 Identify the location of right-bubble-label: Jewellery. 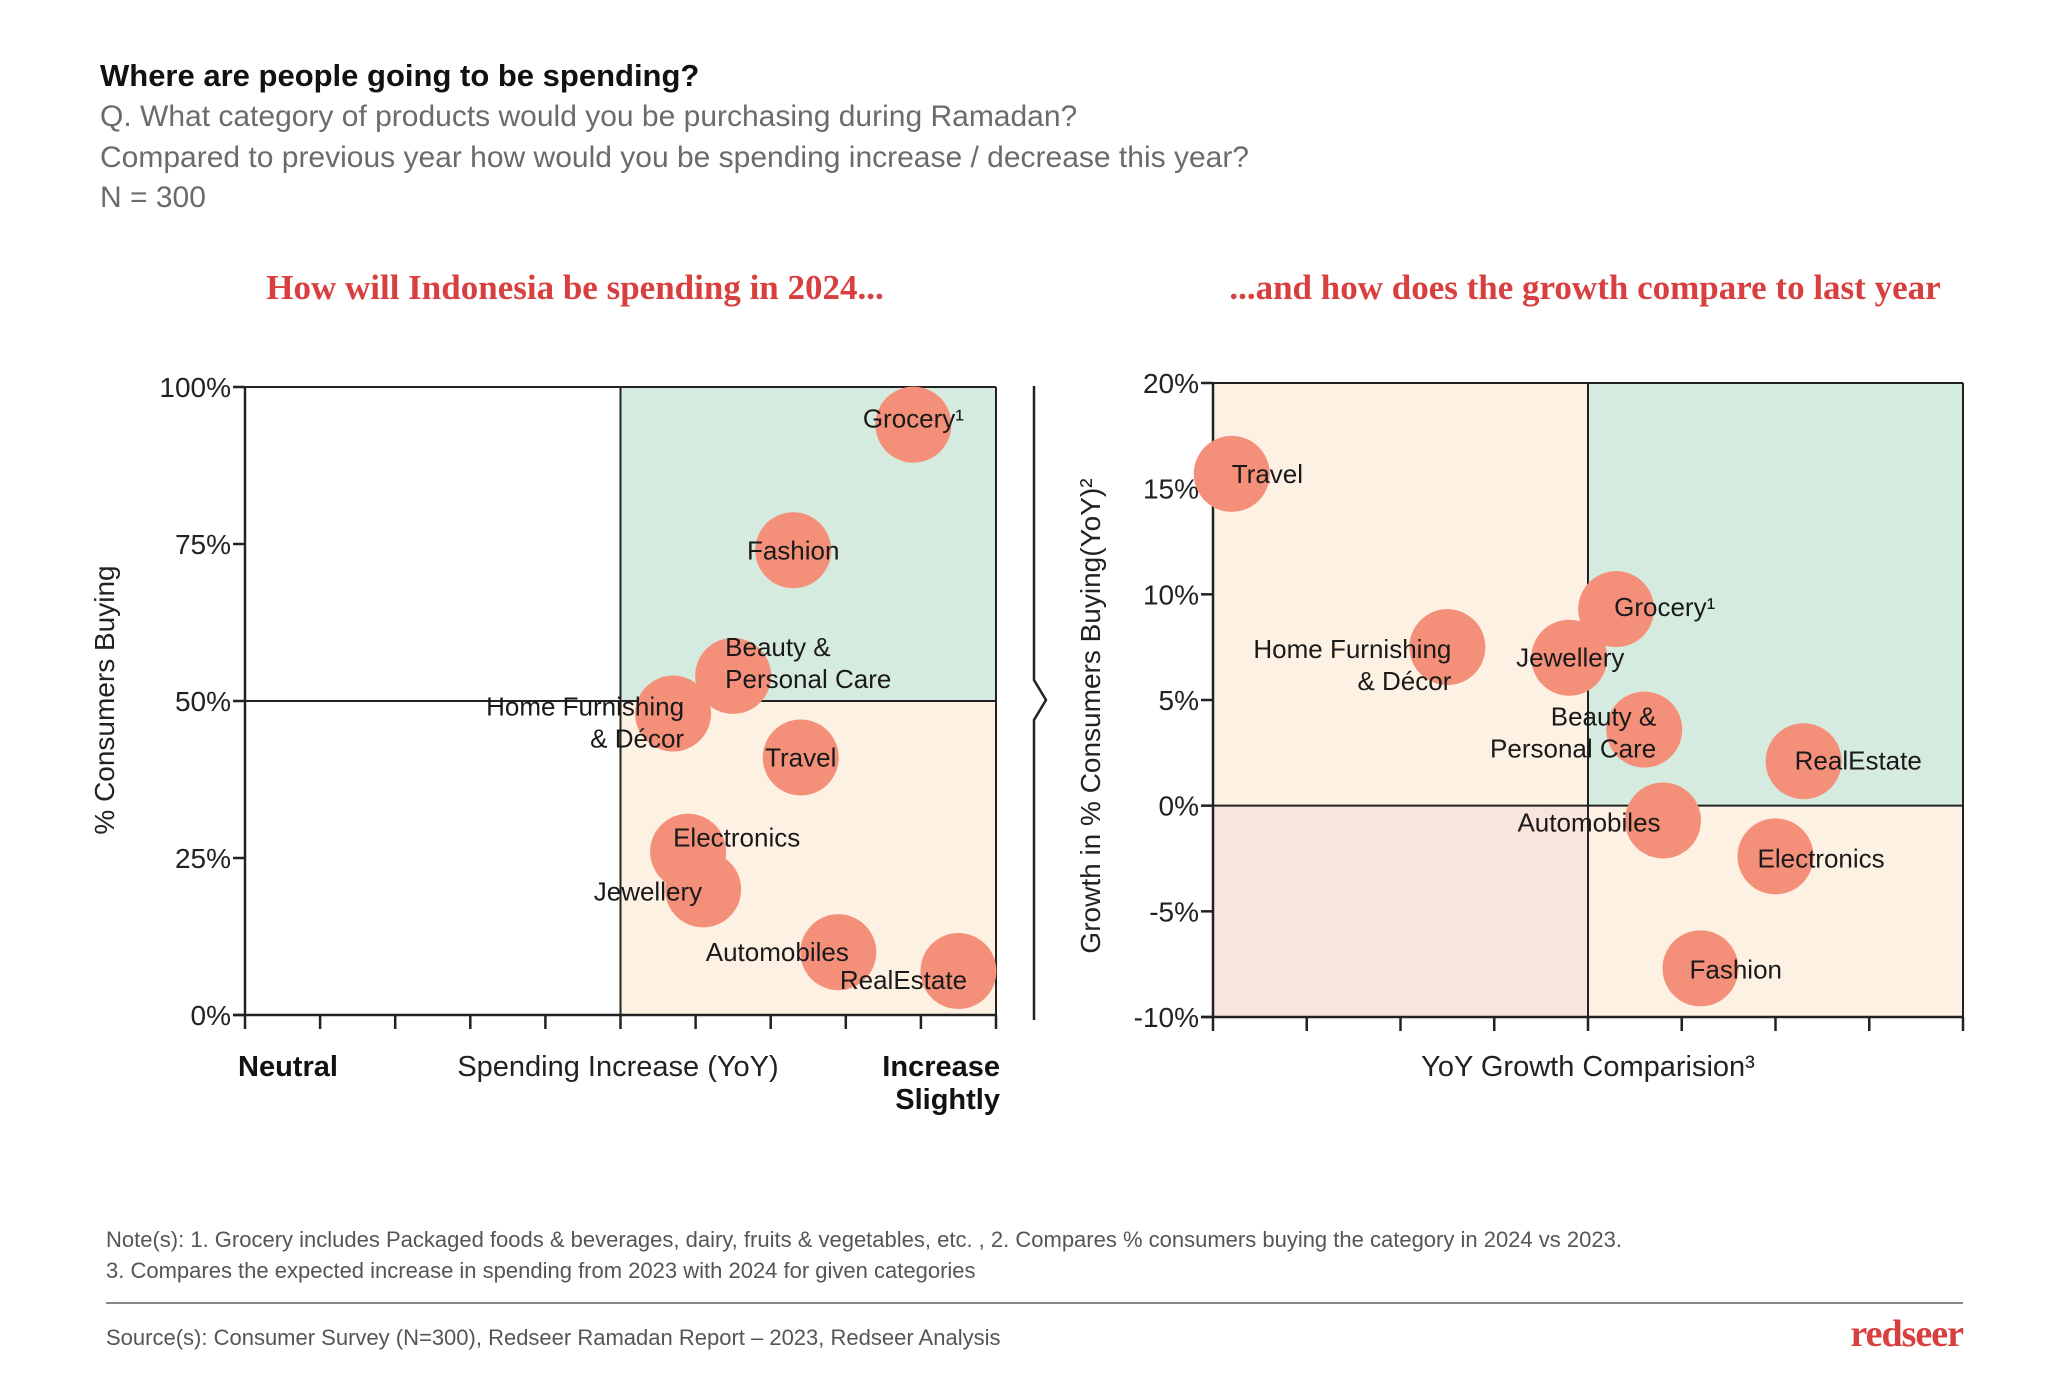
(1570, 658).